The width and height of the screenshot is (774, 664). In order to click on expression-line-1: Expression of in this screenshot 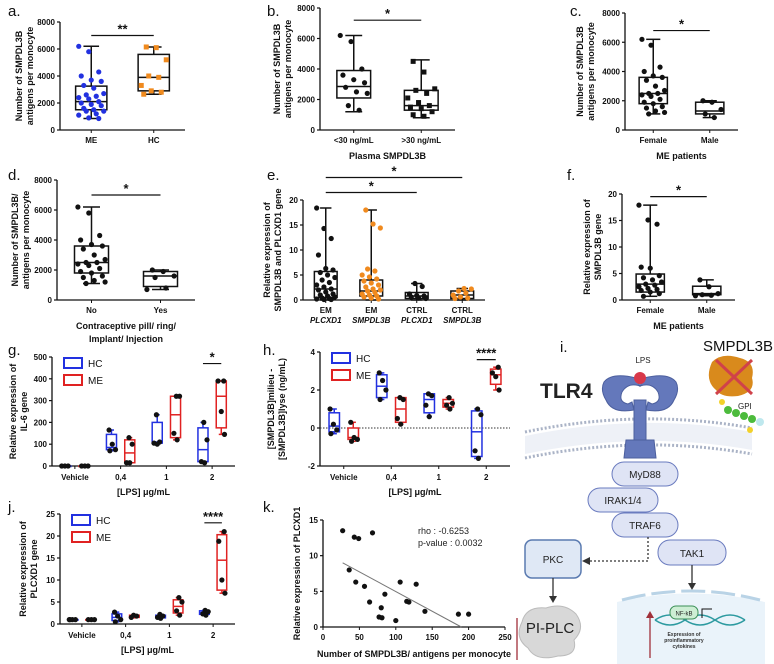, I will do `click(683, 635)`.